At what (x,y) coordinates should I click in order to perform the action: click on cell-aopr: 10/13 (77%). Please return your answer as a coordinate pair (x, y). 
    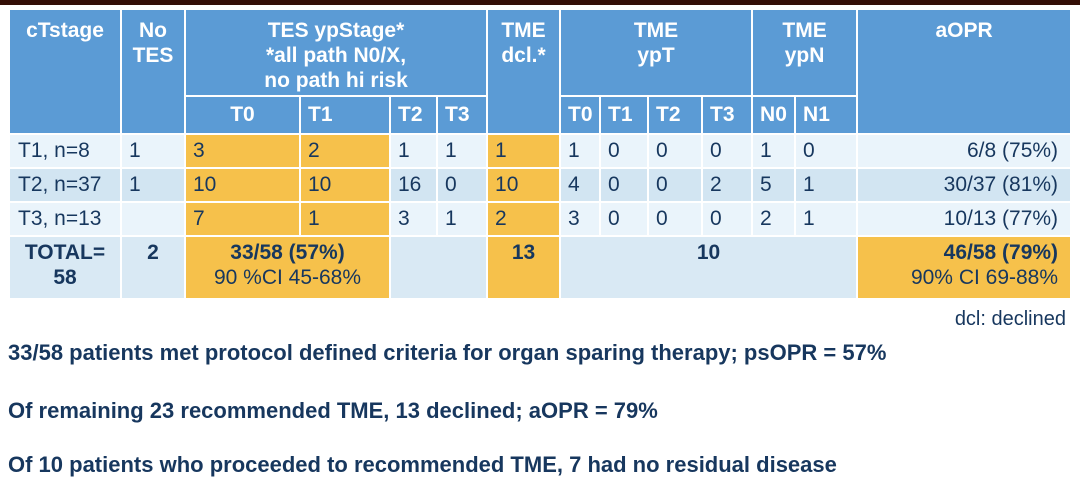
    Looking at the image, I should click on (964, 219).